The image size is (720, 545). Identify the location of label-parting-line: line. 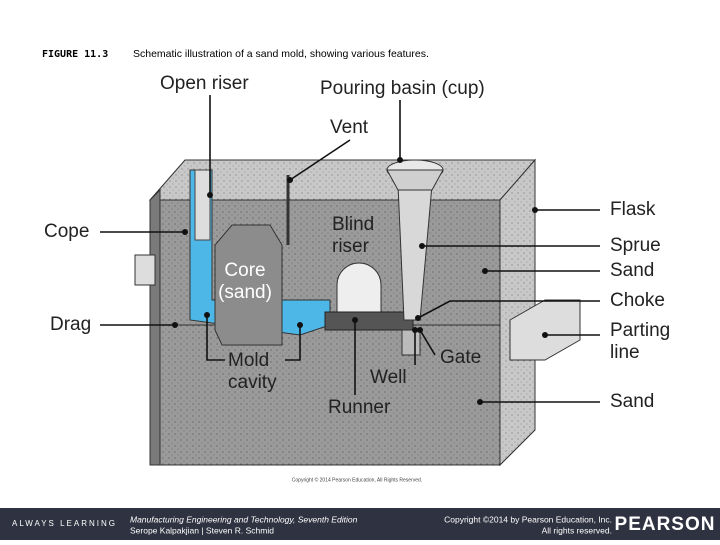
(625, 352).